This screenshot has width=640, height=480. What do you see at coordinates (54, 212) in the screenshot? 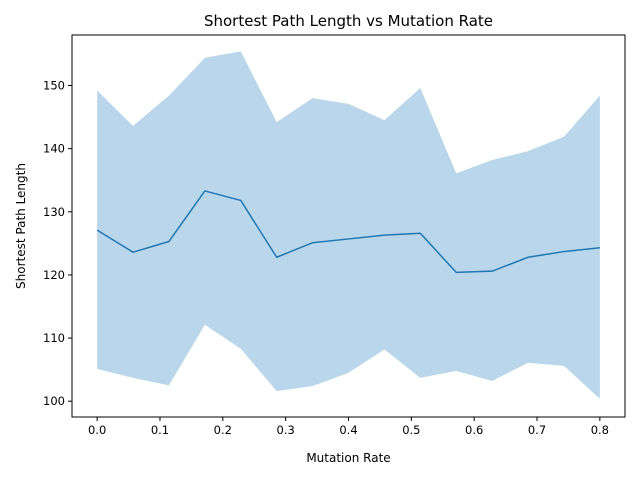
I see `y-tick-label: 130` at bounding box center [54, 212].